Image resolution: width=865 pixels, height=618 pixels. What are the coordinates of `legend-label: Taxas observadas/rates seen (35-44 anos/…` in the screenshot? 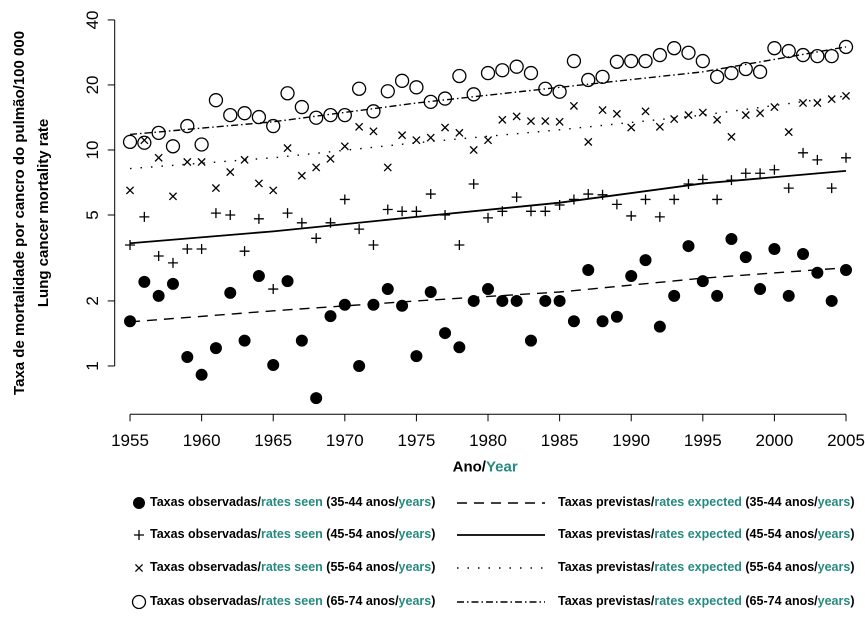 It's located at (292, 502).